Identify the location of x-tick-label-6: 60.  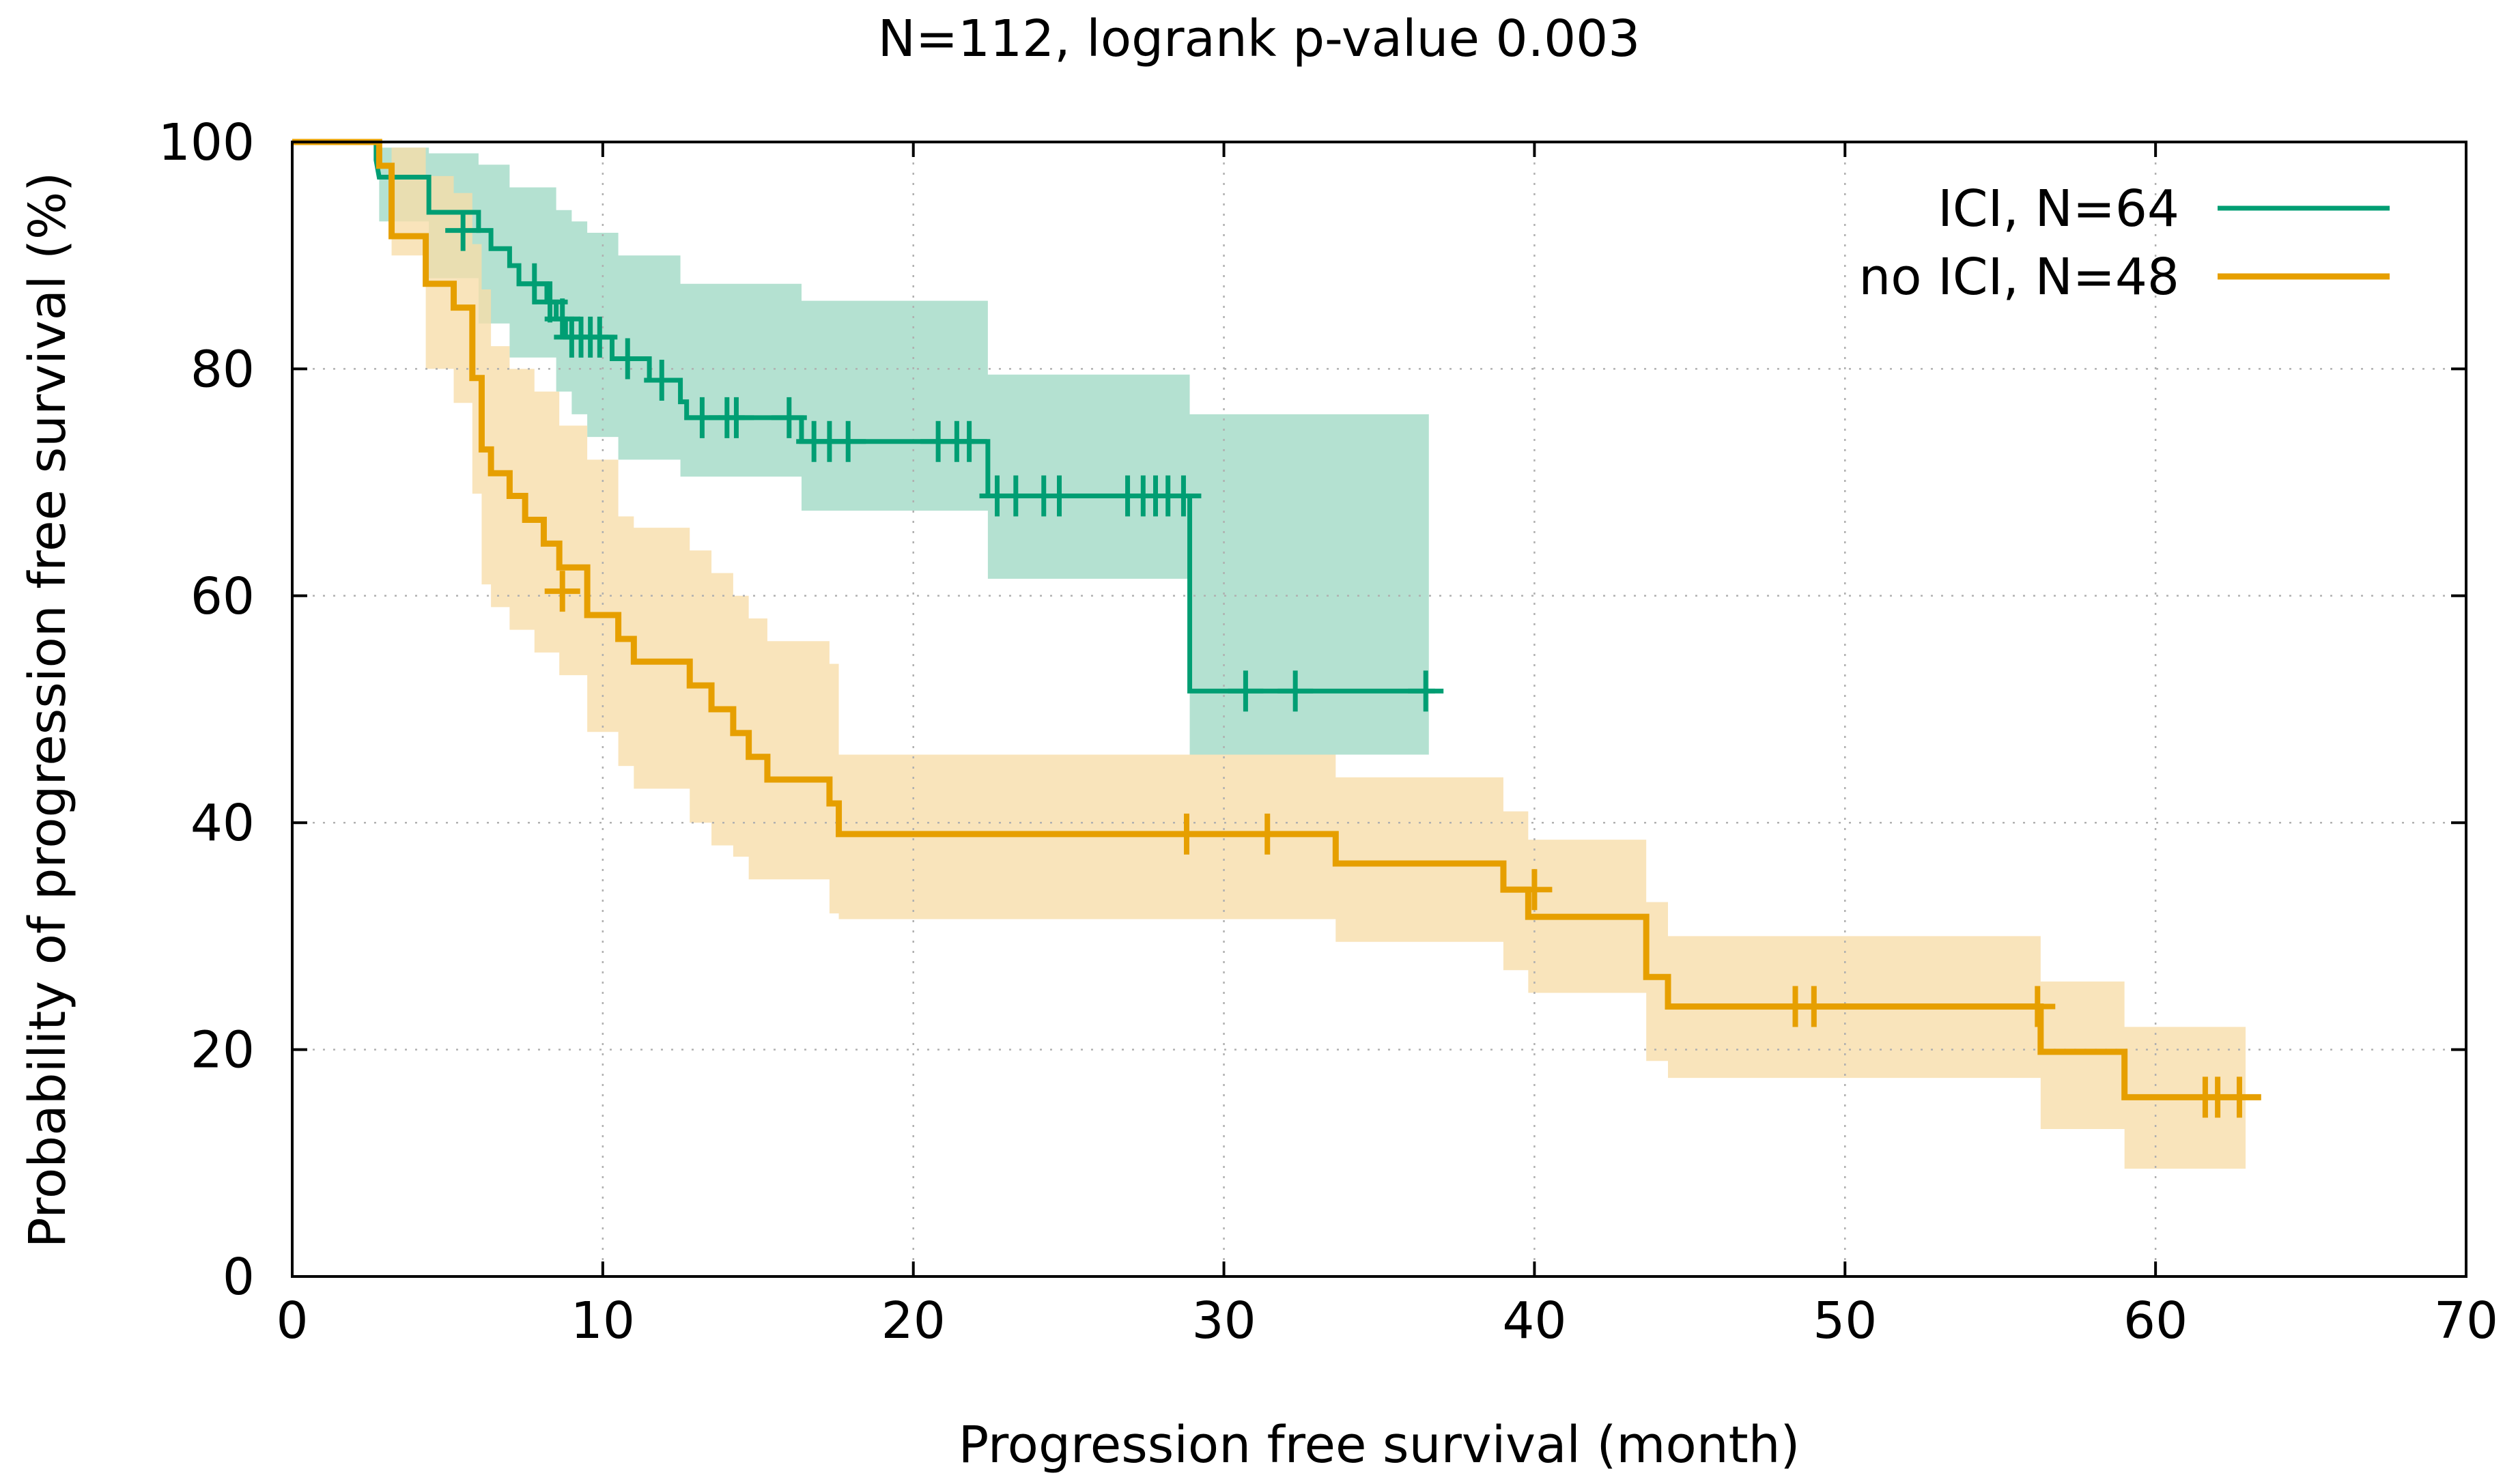
(2155, 1321).